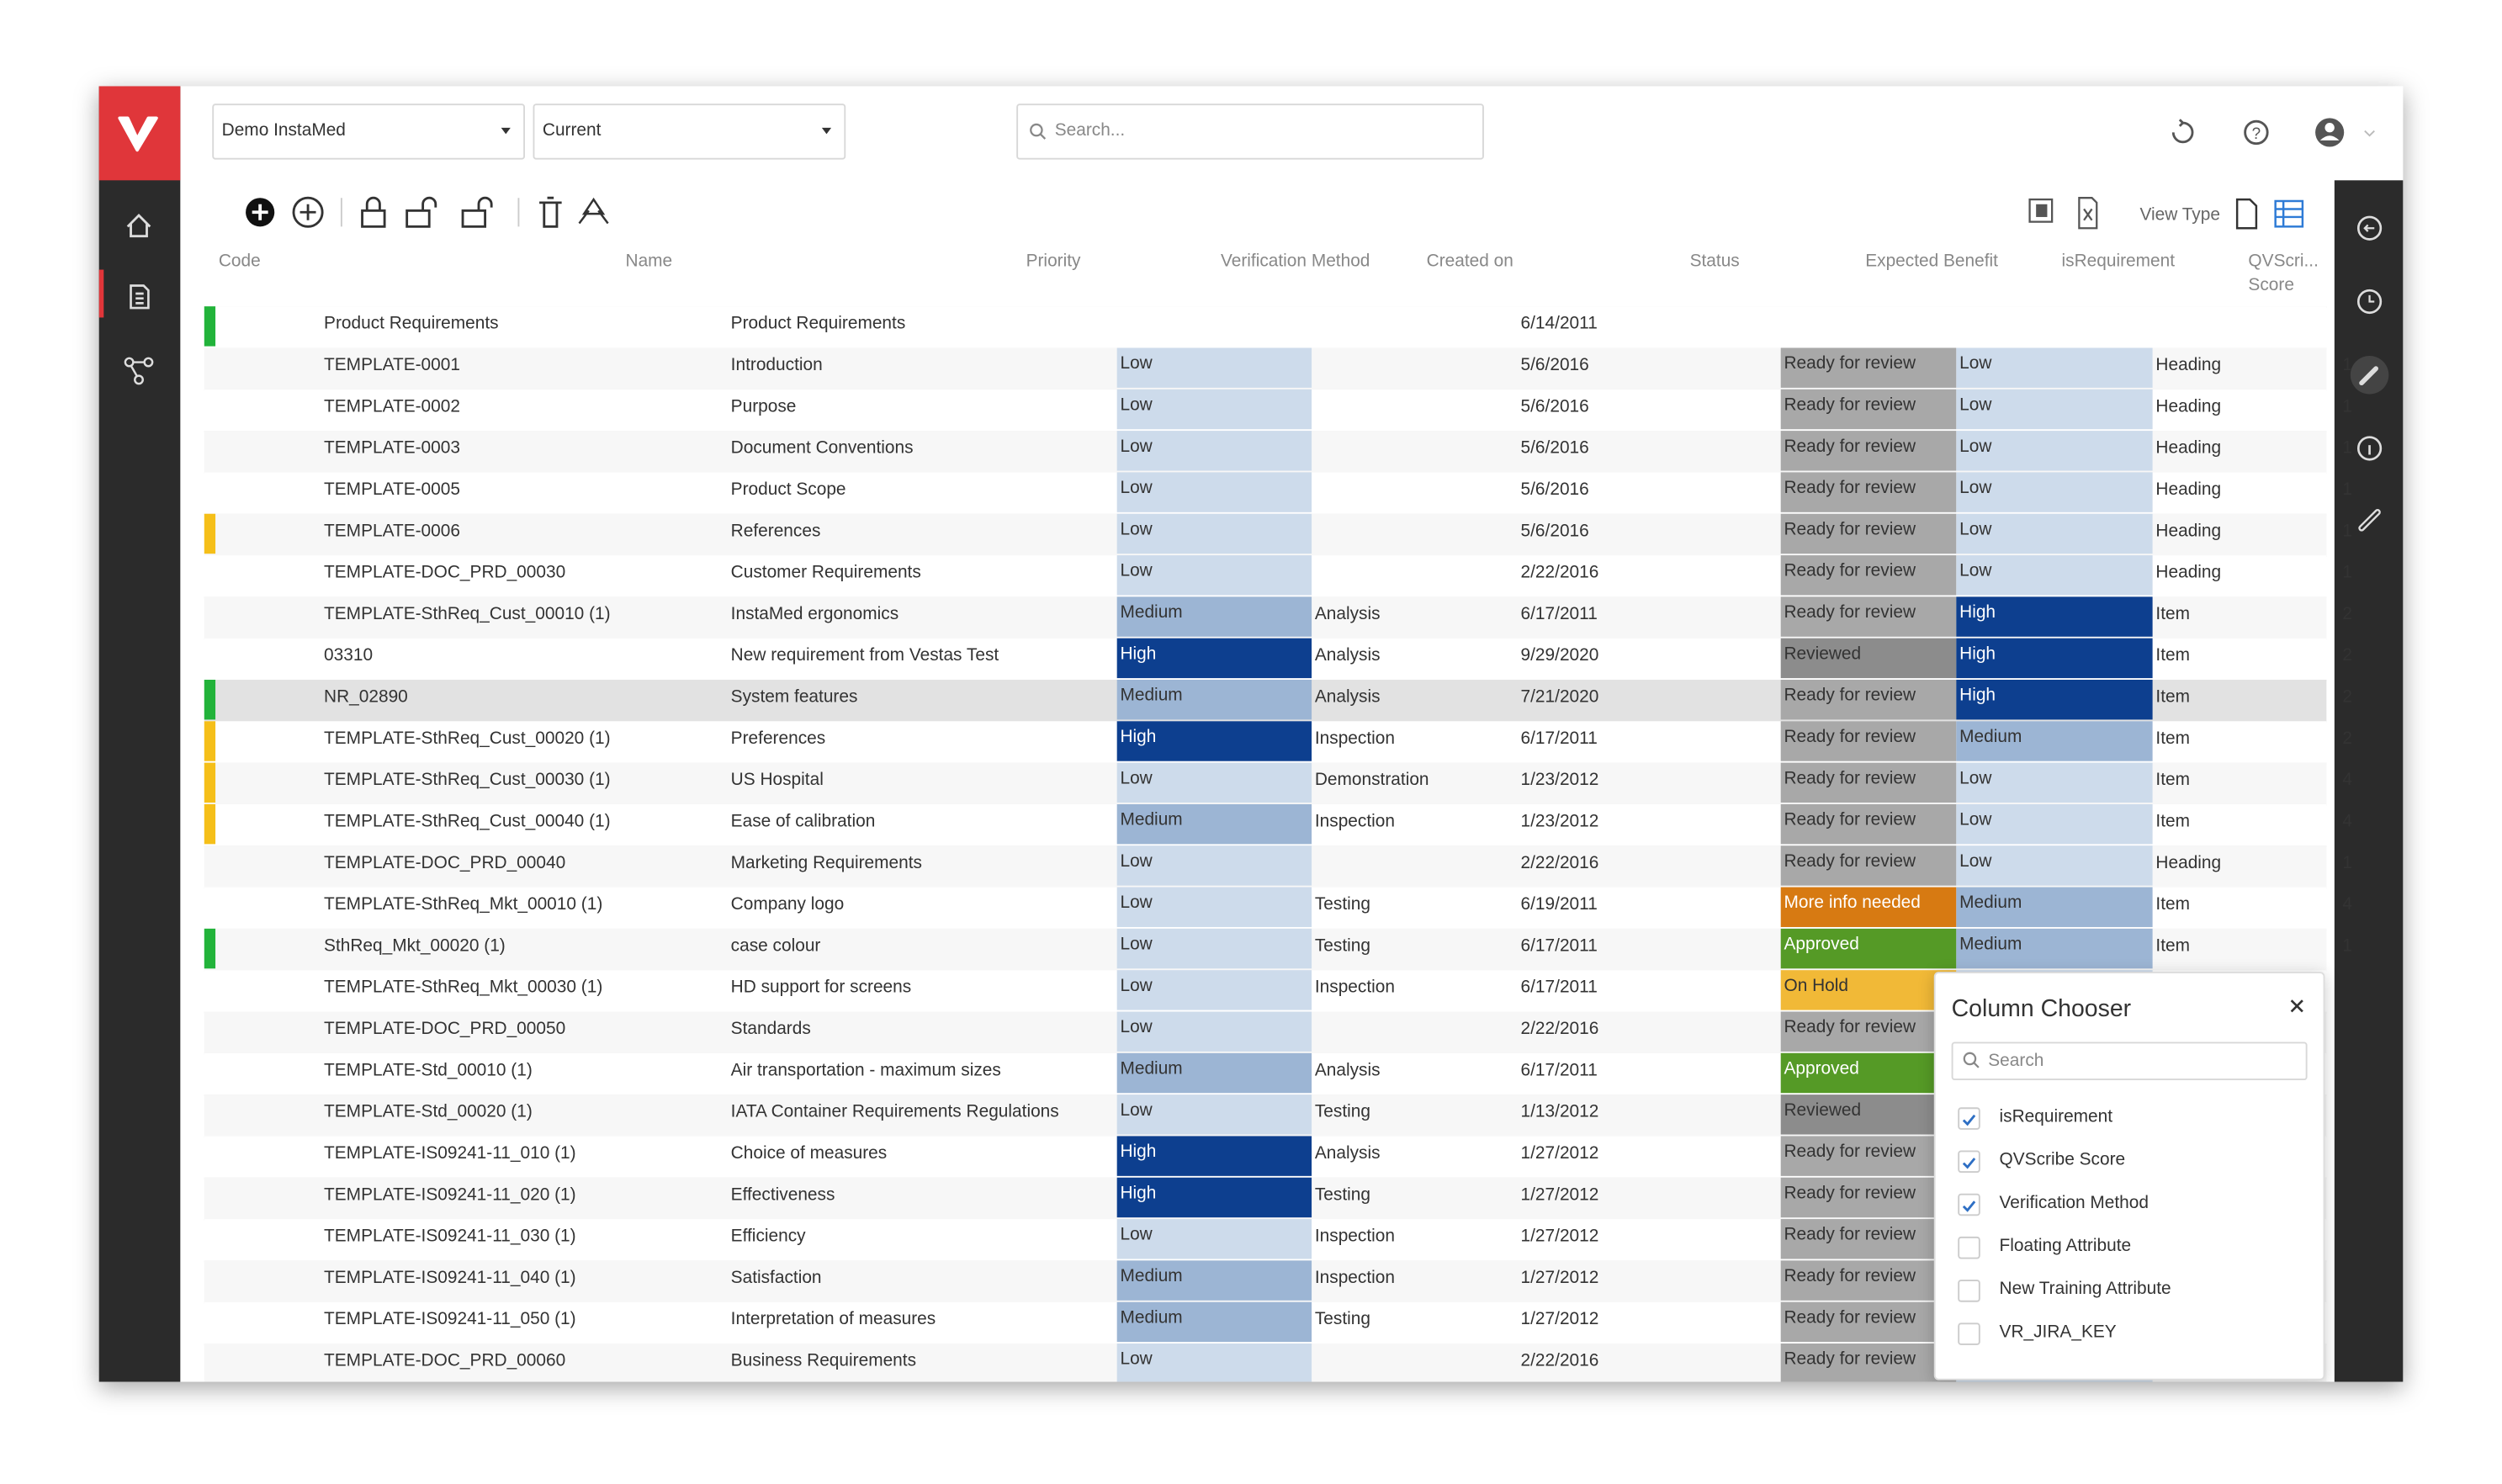  What do you see at coordinates (392, 490) in the screenshot?
I see `cell: TEMPLATE-0005` at bounding box center [392, 490].